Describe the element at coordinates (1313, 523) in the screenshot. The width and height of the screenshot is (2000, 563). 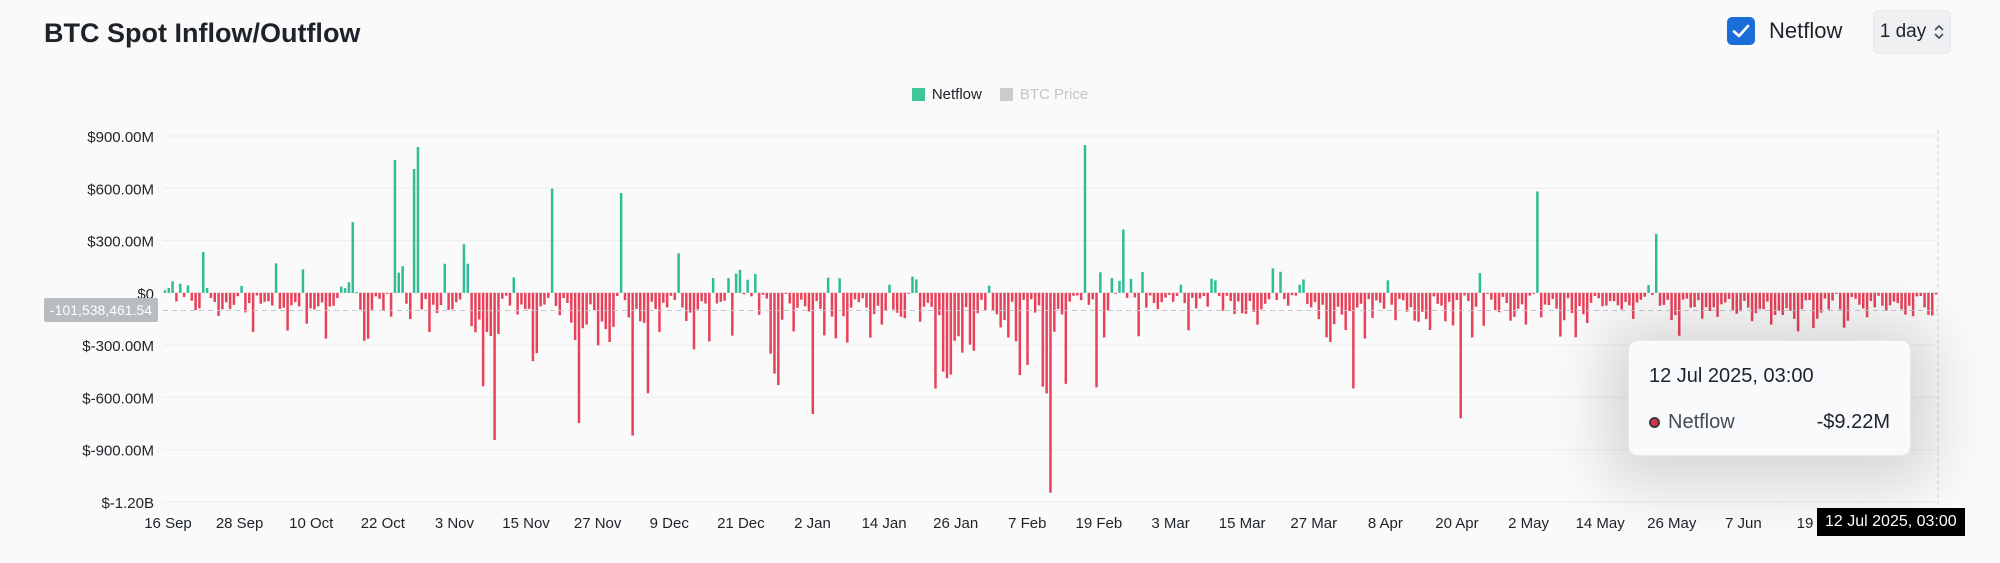
I see `x-tick-label: 27 Mar` at that location.